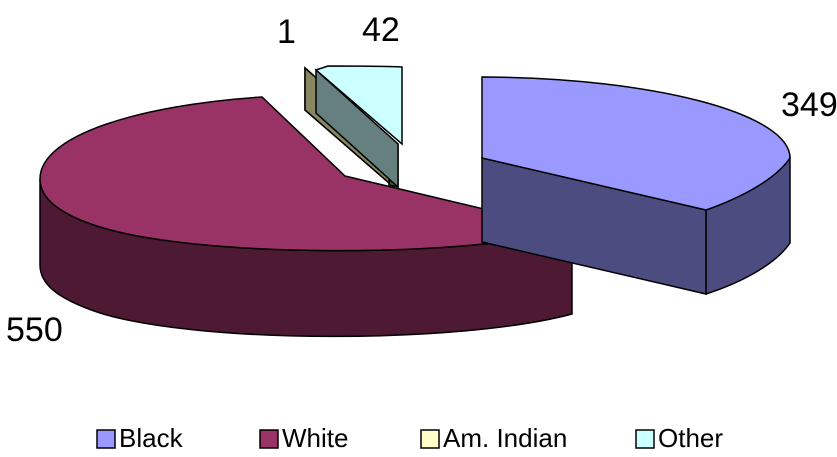  I want to click on pie-slice-black-top, so click(636, 143).